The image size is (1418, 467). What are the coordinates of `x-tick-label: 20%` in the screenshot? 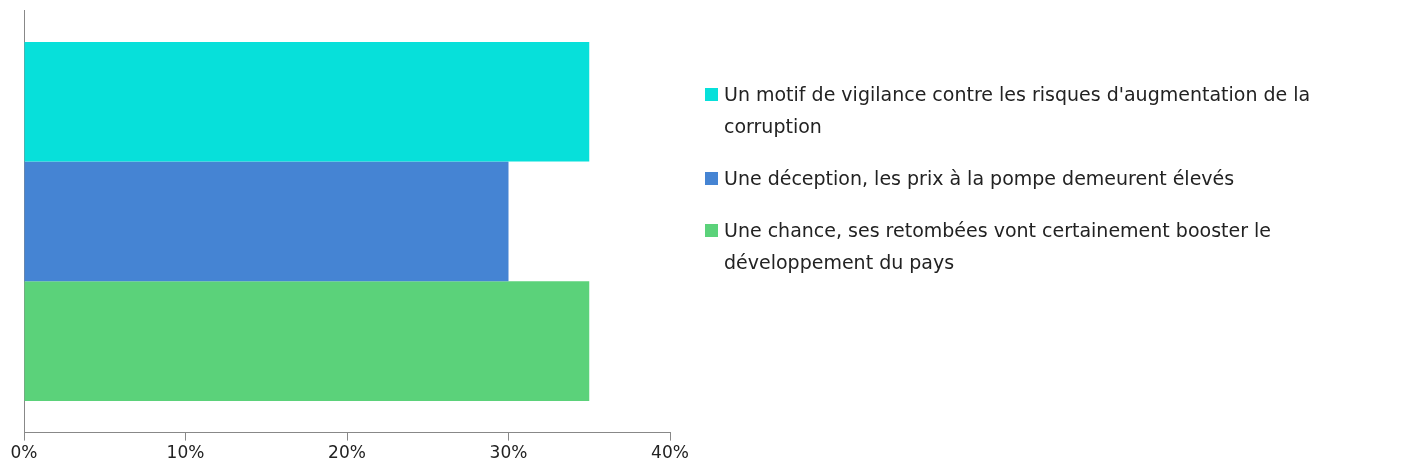 It's located at (347, 452).